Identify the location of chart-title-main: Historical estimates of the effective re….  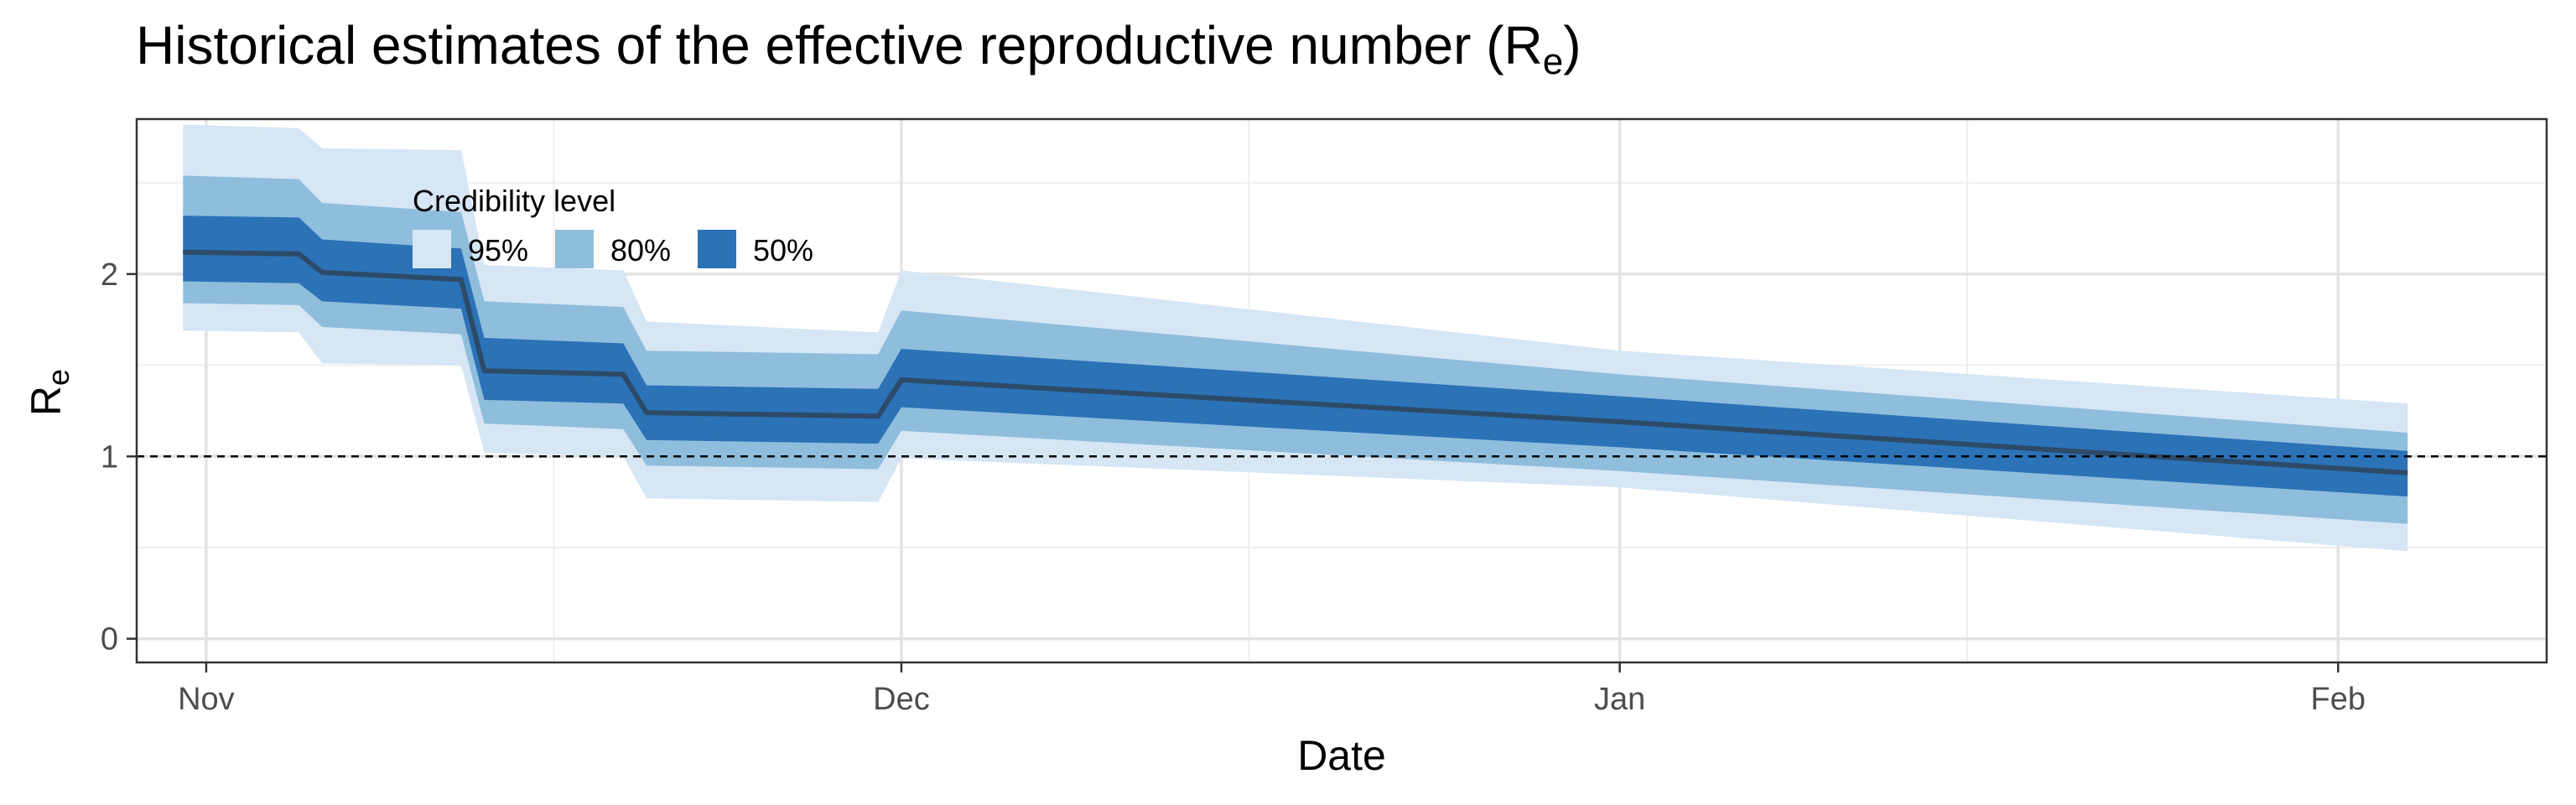
(839, 45).